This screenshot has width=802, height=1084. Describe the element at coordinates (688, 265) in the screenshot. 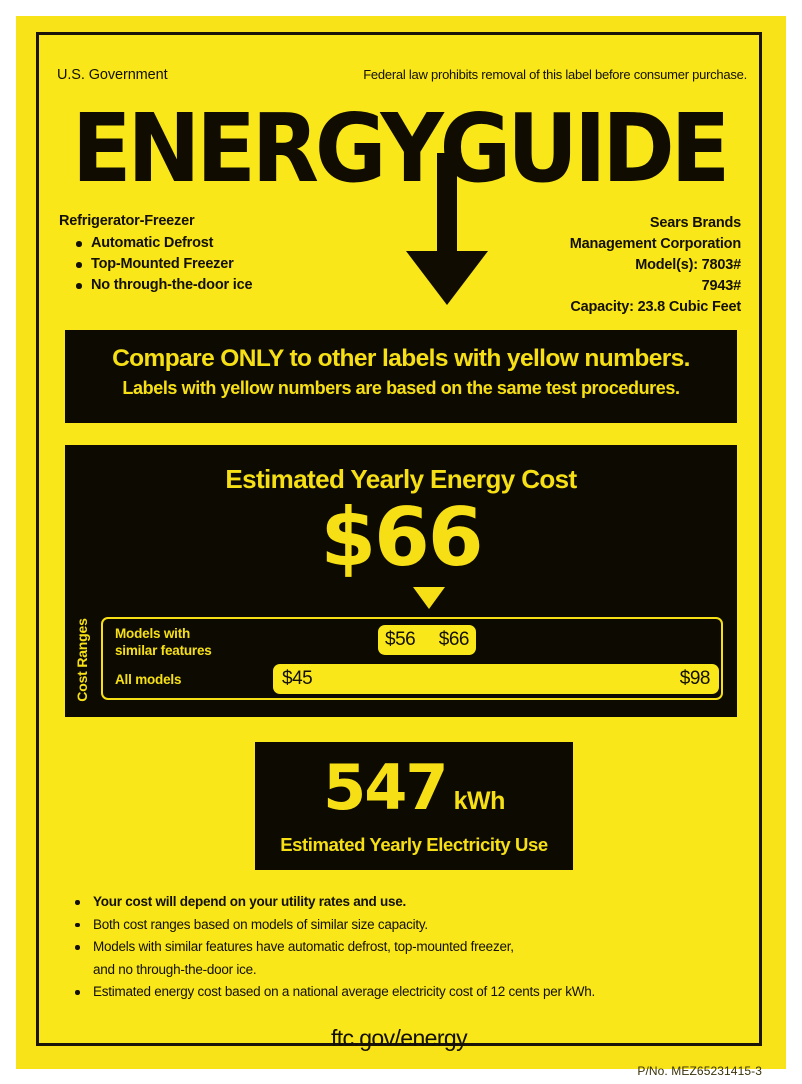

I see `model-numbers-line1: Model(s): 7803#` at that location.